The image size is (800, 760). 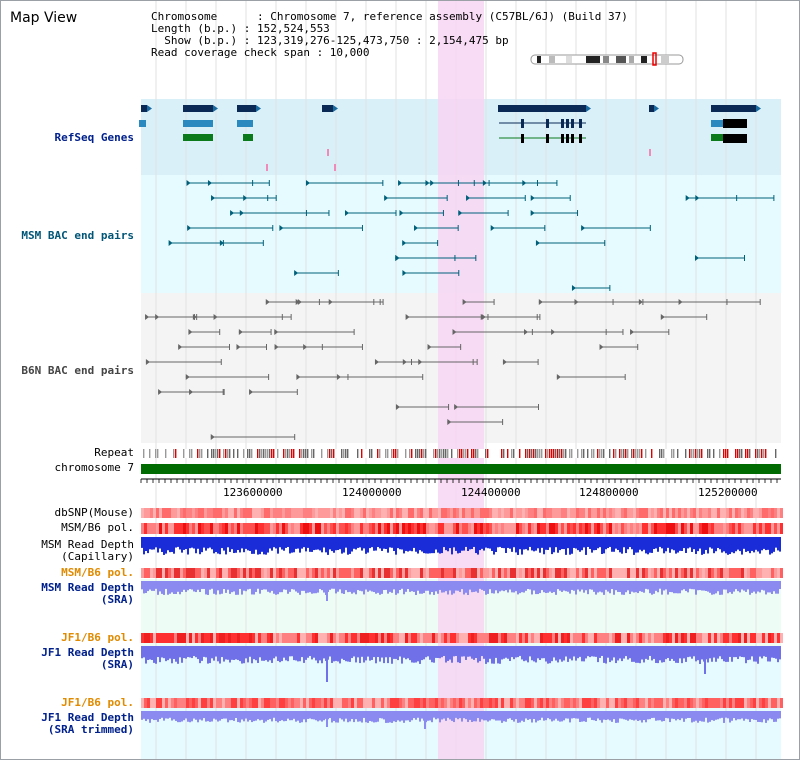 What do you see at coordinates (77, 370) in the screenshot?
I see `b6n-bac-label: B6N BAC end pairs` at bounding box center [77, 370].